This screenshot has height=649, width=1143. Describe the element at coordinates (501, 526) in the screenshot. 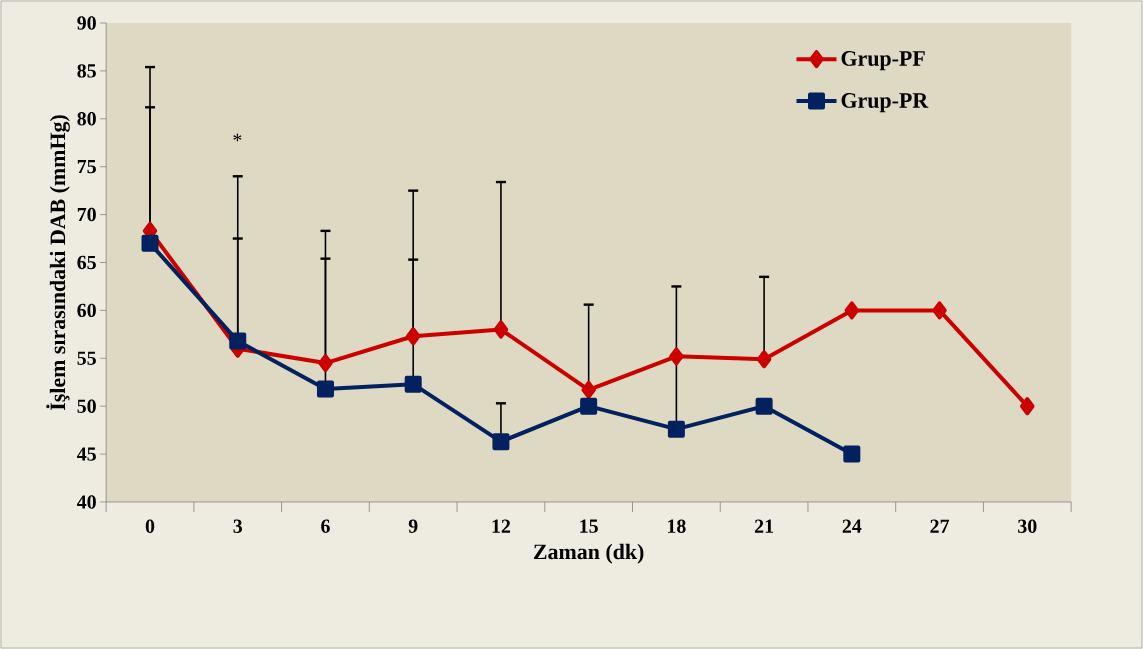

I see `x-tick-label: 12` at that location.